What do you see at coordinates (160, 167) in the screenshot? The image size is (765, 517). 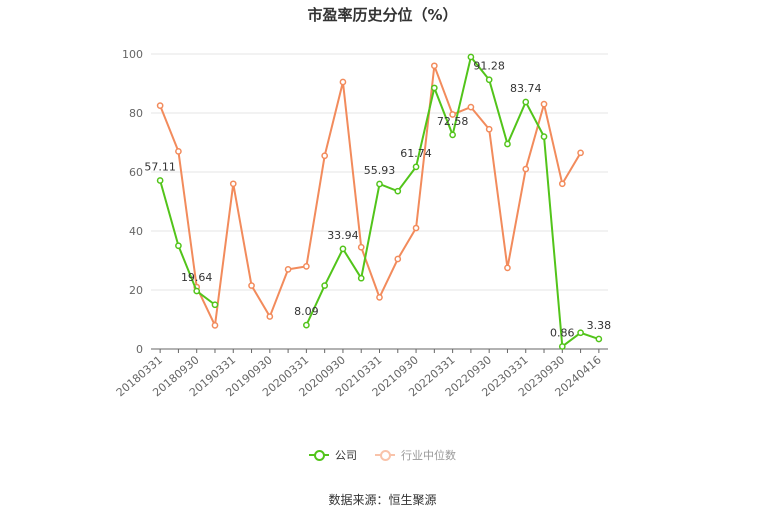 I see `data-label: 57.11` at bounding box center [160, 167].